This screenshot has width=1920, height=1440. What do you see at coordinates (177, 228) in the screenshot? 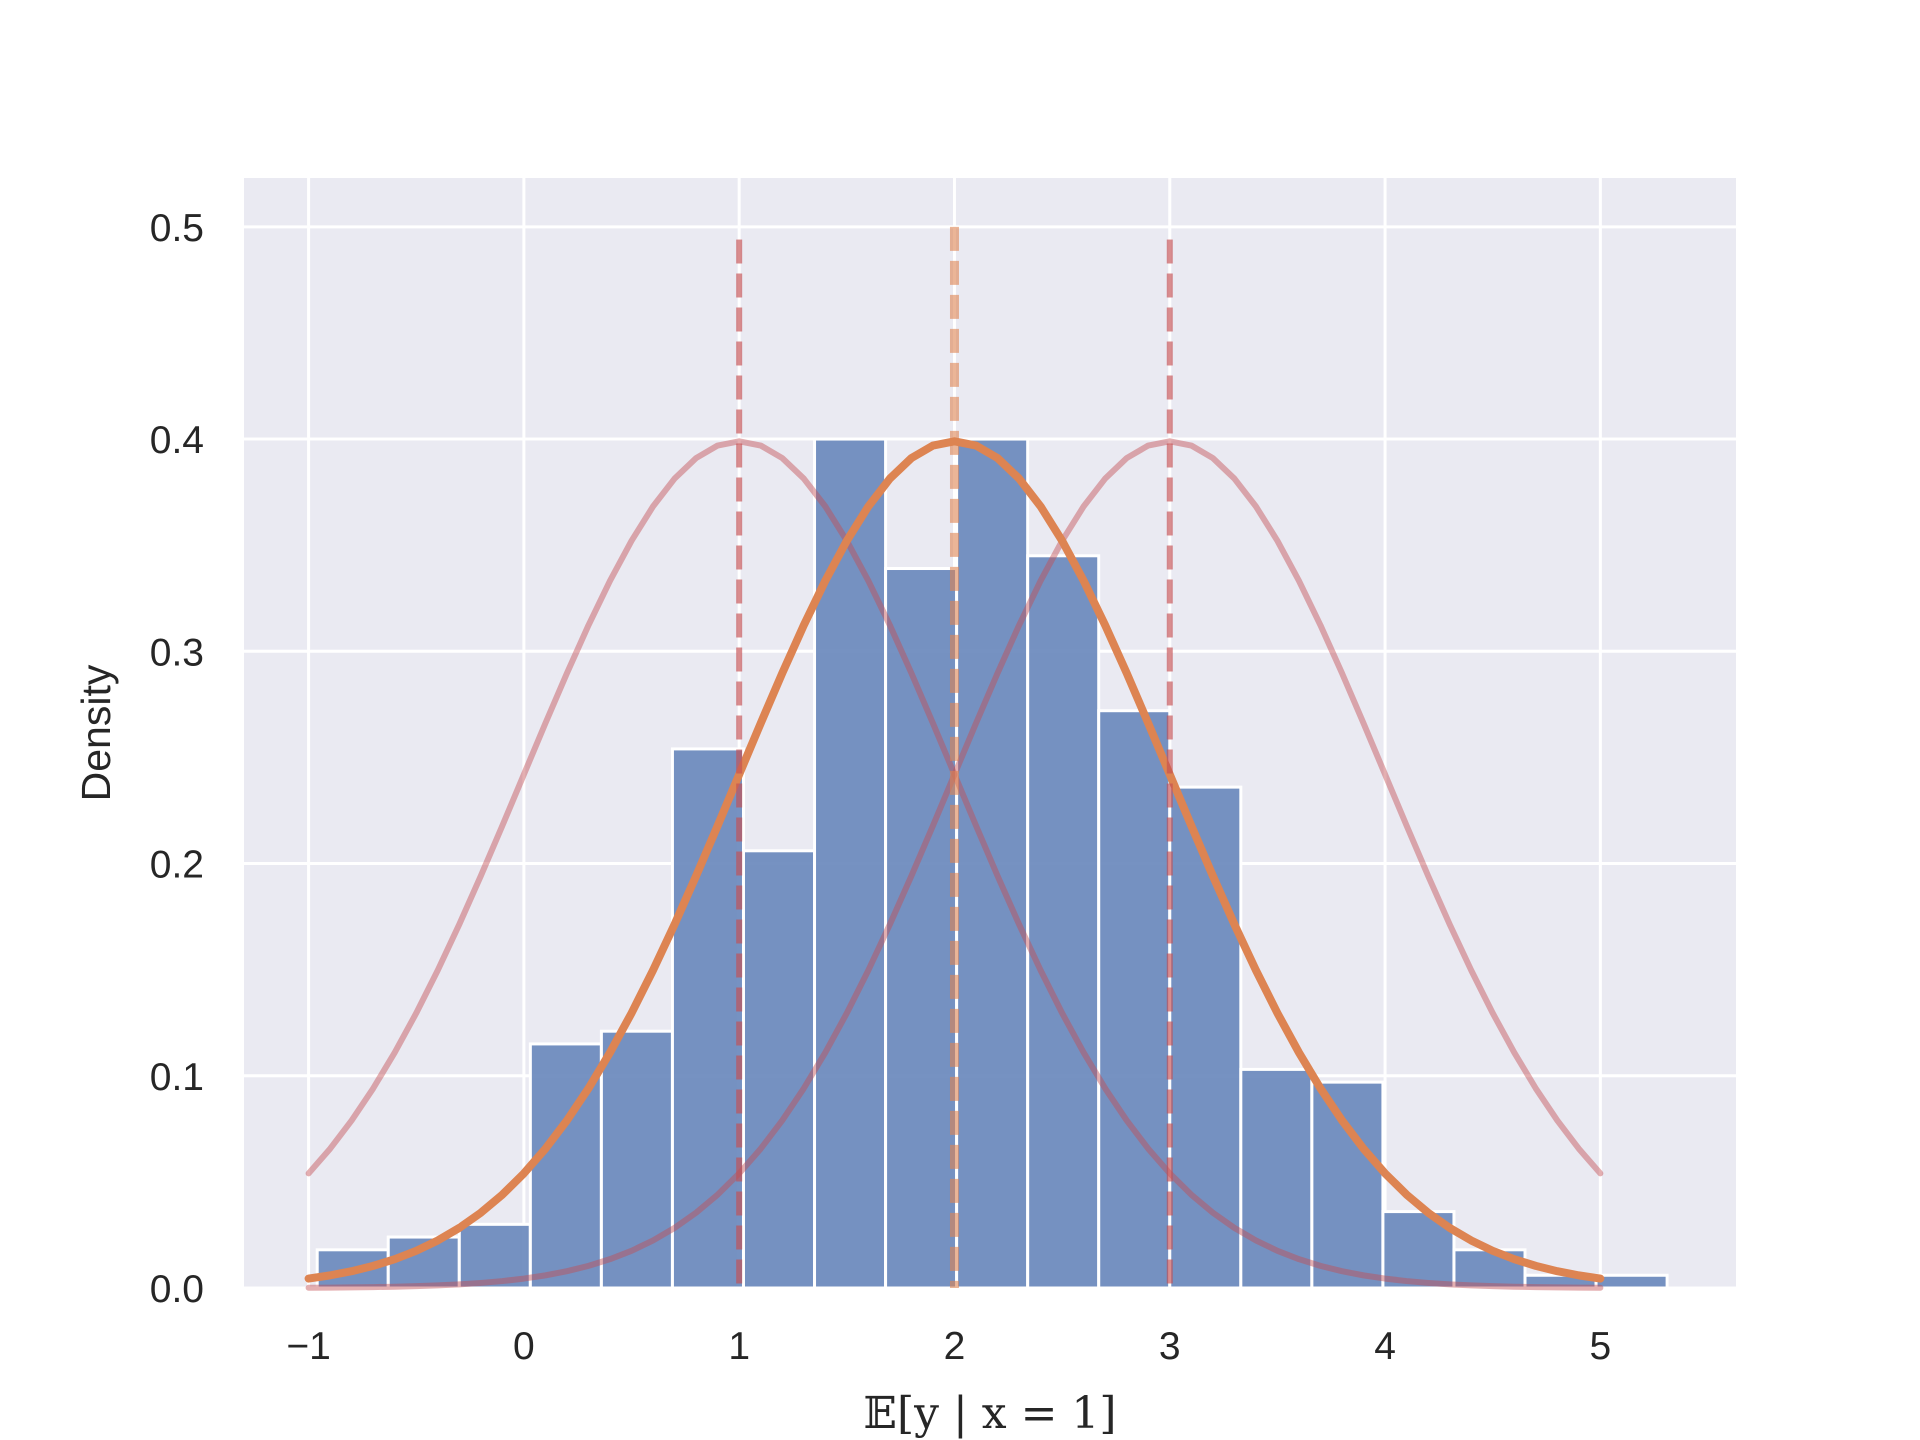
I see `y-tick-label-5: 0.5` at bounding box center [177, 228].